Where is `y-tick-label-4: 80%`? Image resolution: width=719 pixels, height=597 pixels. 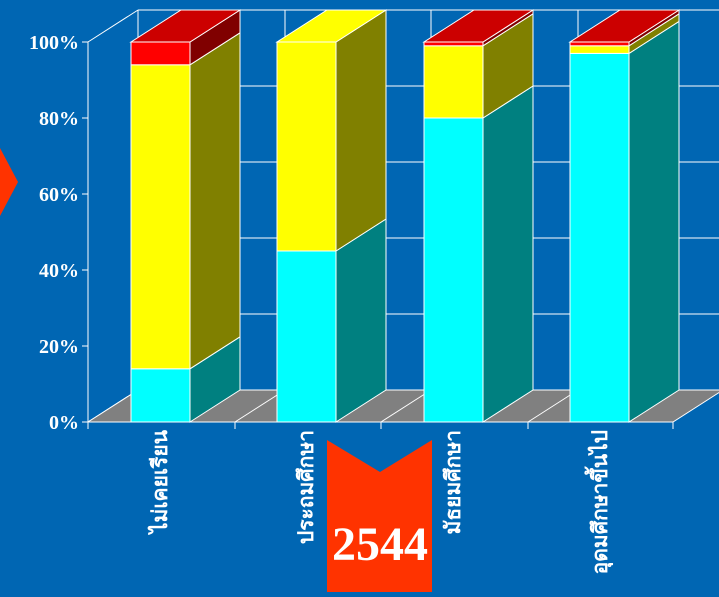
y-tick-label-4: 80% is located at coordinates (59, 119).